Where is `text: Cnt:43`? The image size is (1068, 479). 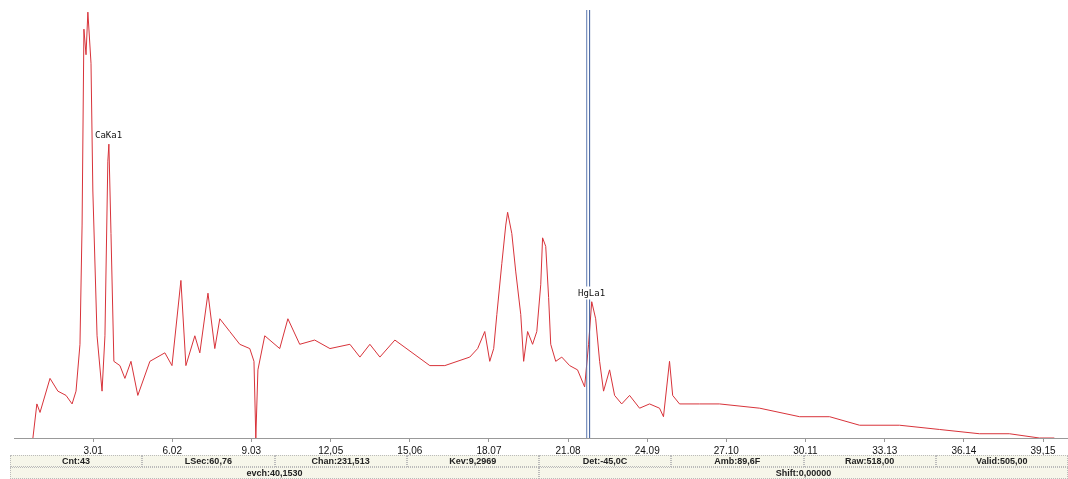 text: Cnt:43 is located at coordinates (76, 461).